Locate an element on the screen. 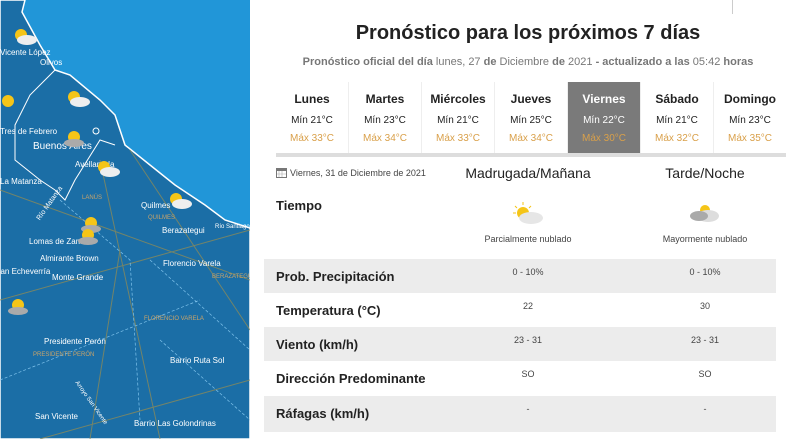  map-label-florencio-varela: Florencio Varela is located at coordinates (192, 263).